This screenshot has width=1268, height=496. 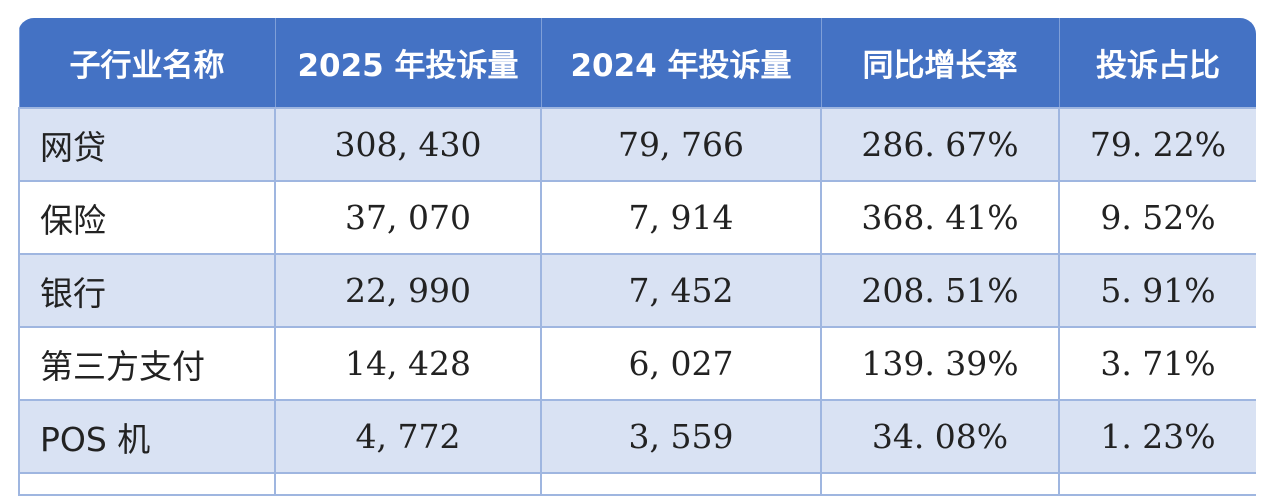 What do you see at coordinates (147, 217) in the screenshot?
I see `cell-subindustry: 保险` at bounding box center [147, 217].